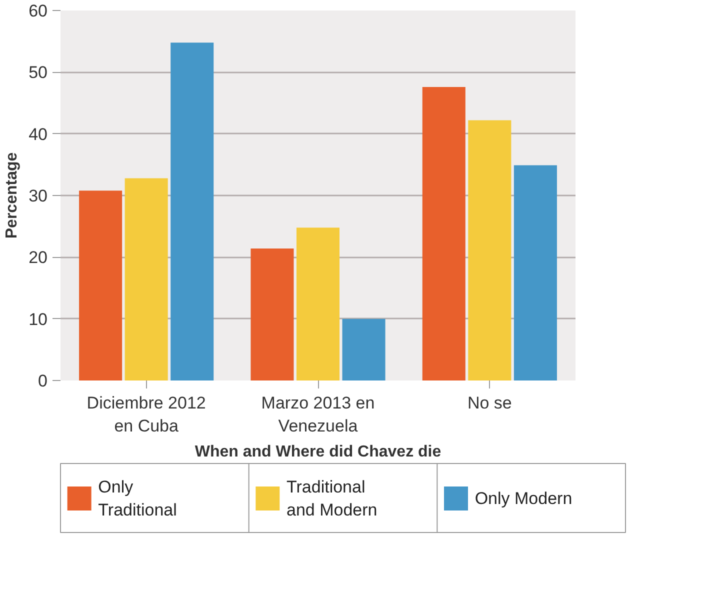 Image resolution: width=723 pixels, height=611 pixels. What do you see at coordinates (38, 196) in the screenshot?
I see `y-tick-label: 30` at bounding box center [38, 196].